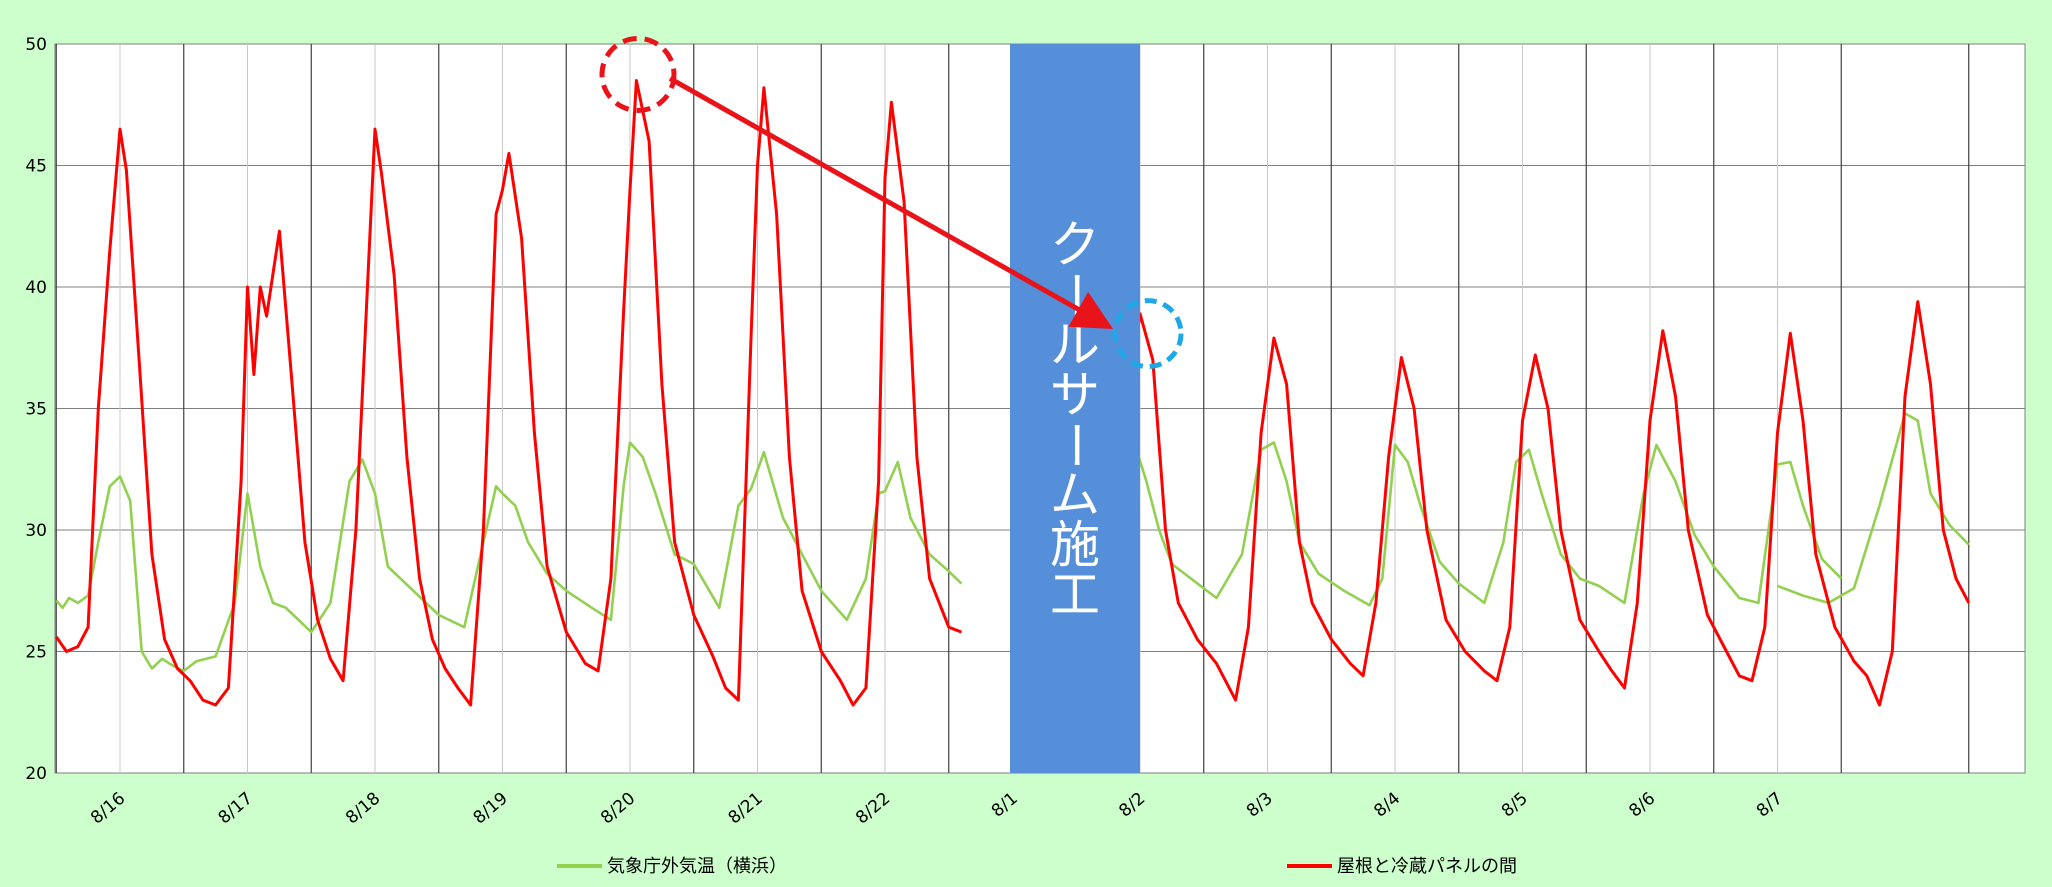 Image resolution: width=2052 pixels, height=887 pixels. What do you see at coordinates (1446, 521) in the screenshot?
I see `series-line` at bounding box center [1446, 521].